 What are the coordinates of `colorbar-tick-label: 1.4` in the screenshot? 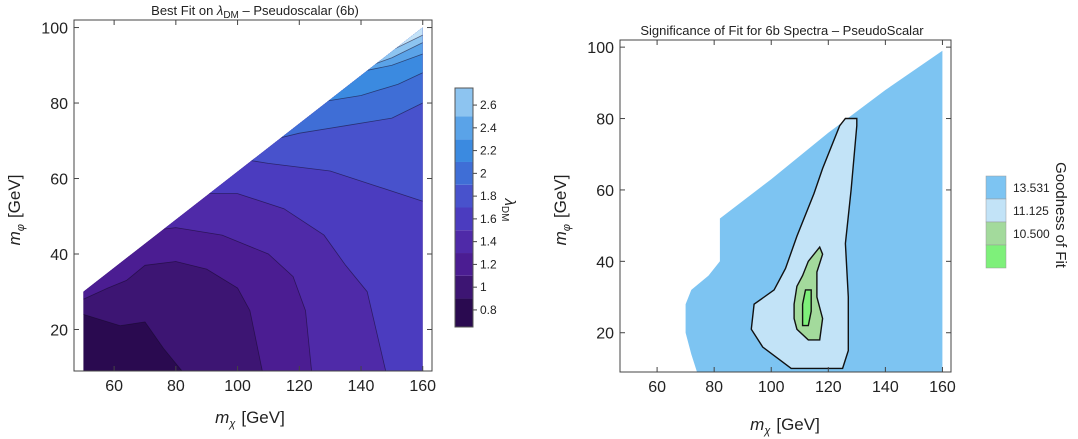 It's located at (488, 242).